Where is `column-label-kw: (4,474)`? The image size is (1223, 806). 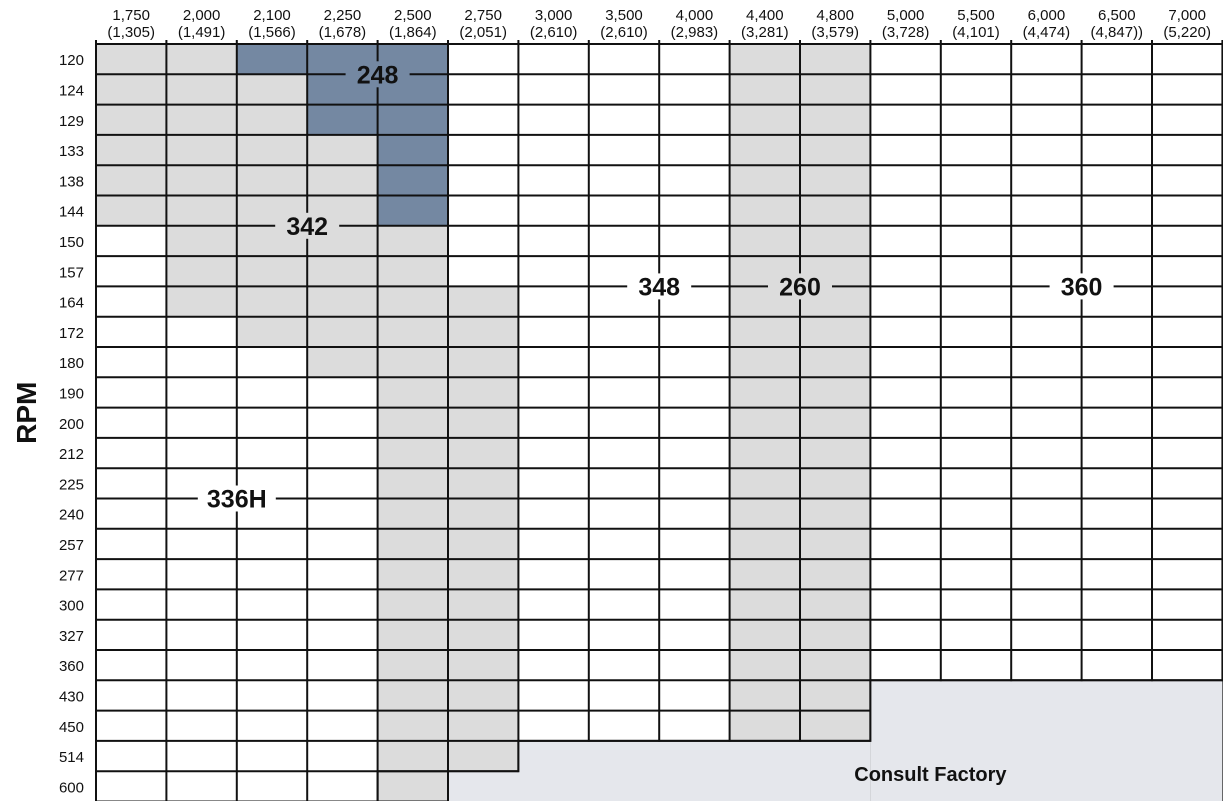
column-label-kw: (4,474) is located at coordinates (1047, 32).